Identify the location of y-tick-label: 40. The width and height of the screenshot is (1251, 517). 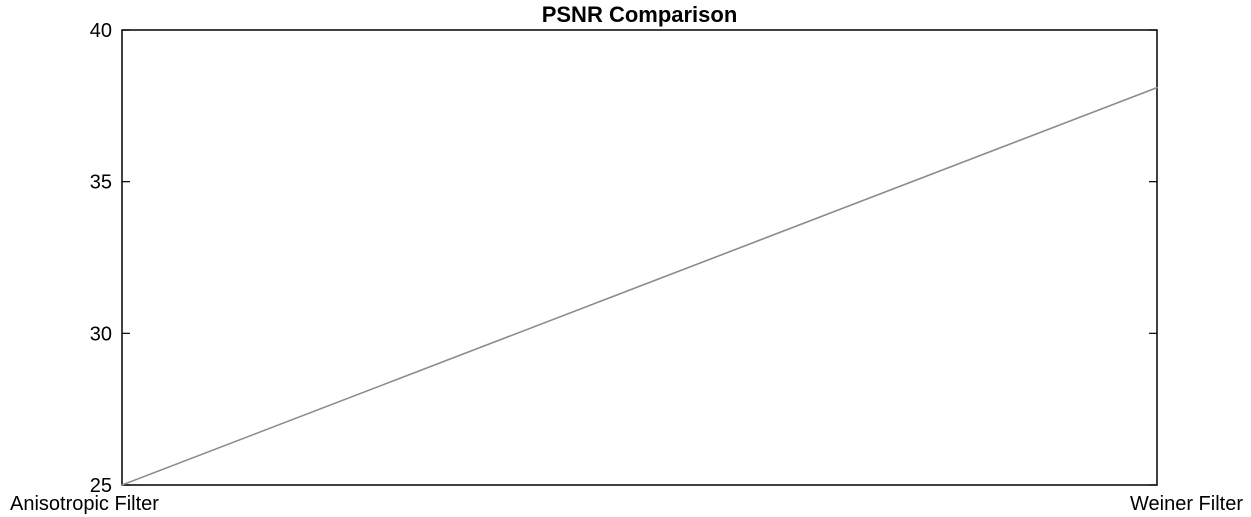
(101, 31).